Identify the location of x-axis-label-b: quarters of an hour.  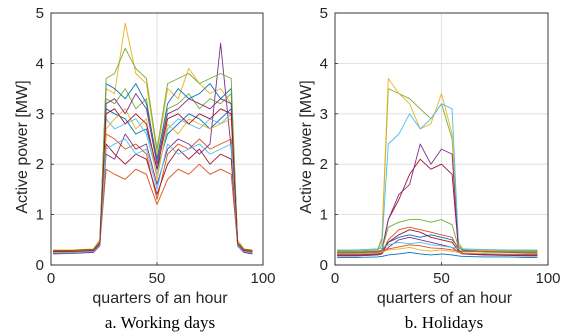
(445, 298).